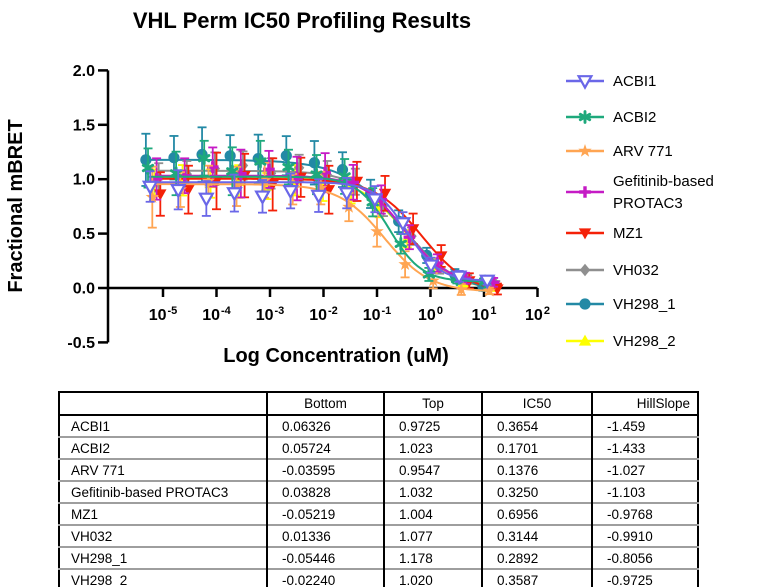 This screenshot has width=765, height=587. What do you see at coordinates (325, 491) in the screenshot?
I see `cell-bottom: 0.03828` at bounding box center [325, 491].